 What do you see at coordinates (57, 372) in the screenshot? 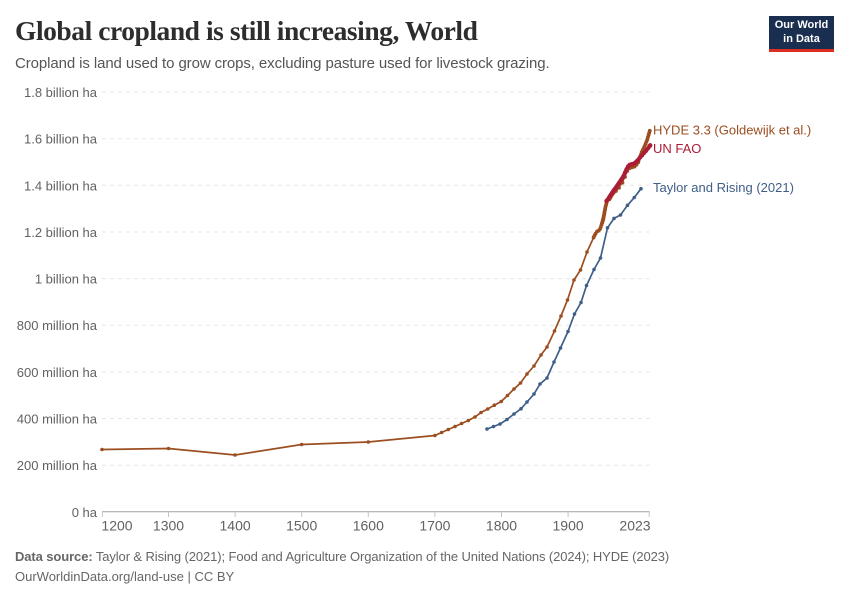
I see `svg-text: 600 million ha` at bounding box center [57, 372].